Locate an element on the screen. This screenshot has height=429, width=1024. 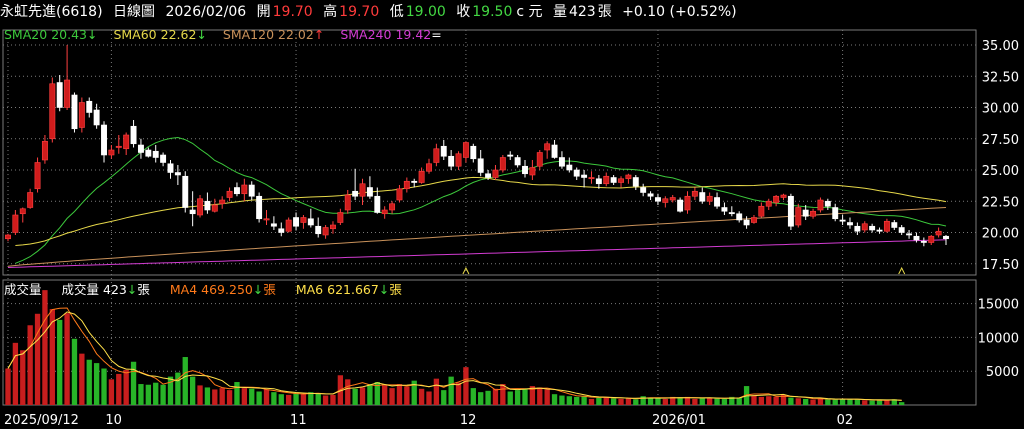
price-tick-label: 35.00 is located at coordinates (1000, 46).